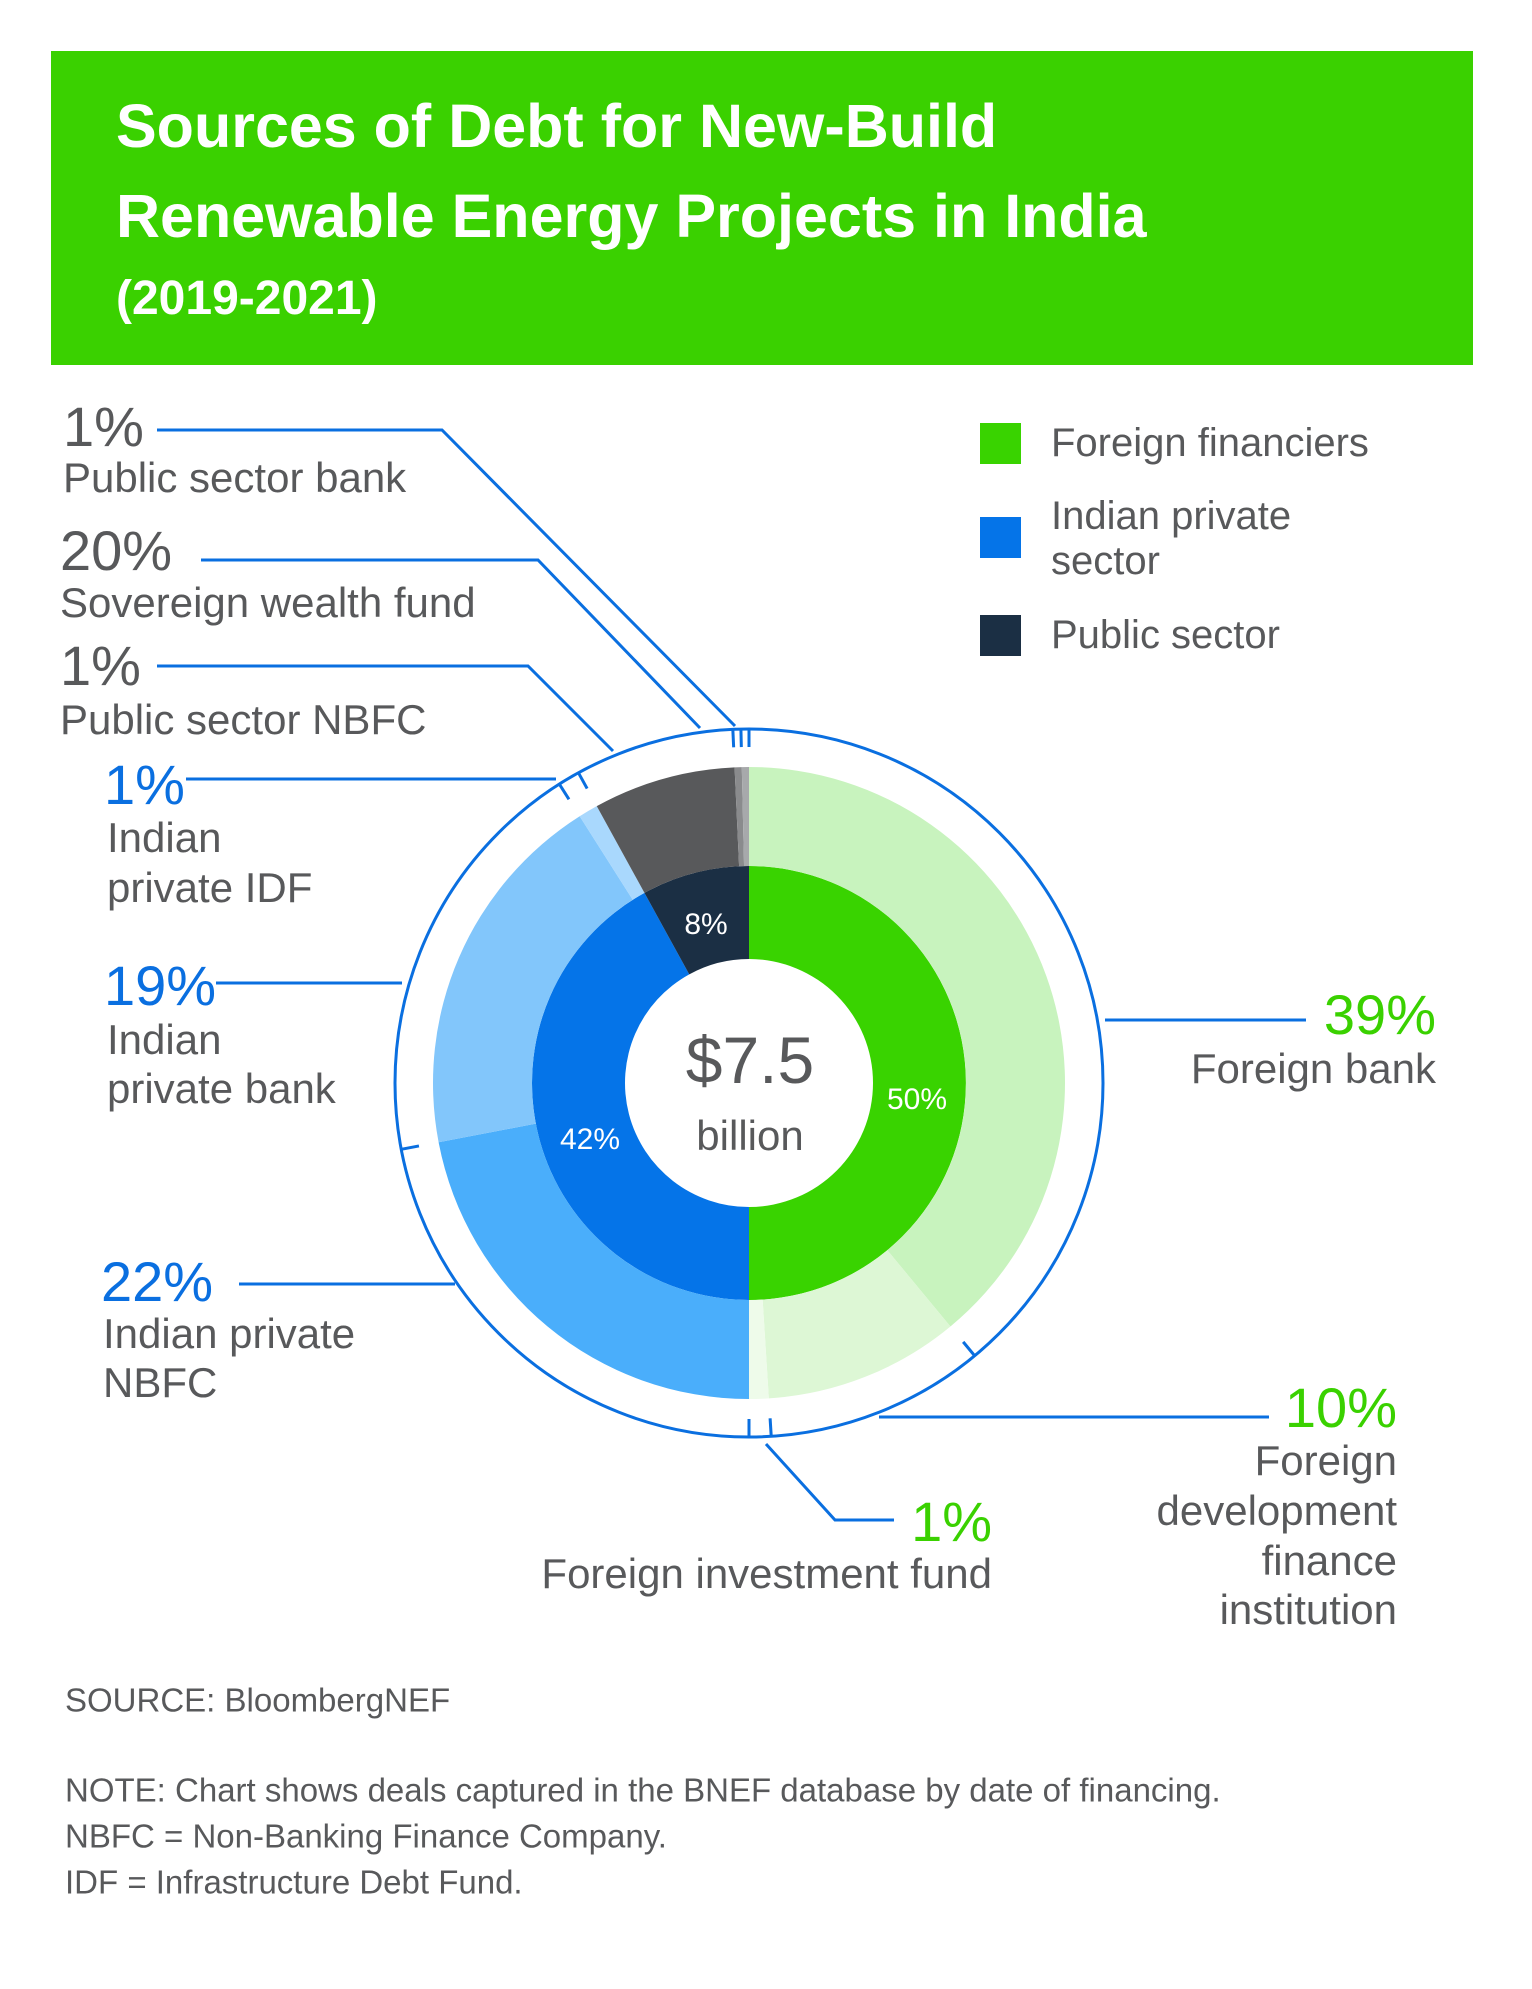  What do you see at coordinates (268, 602) in the screenshot?
I see `label-sovereign-wealth-fund: Sovereign wealth fund` at bounding box center [268, 602].